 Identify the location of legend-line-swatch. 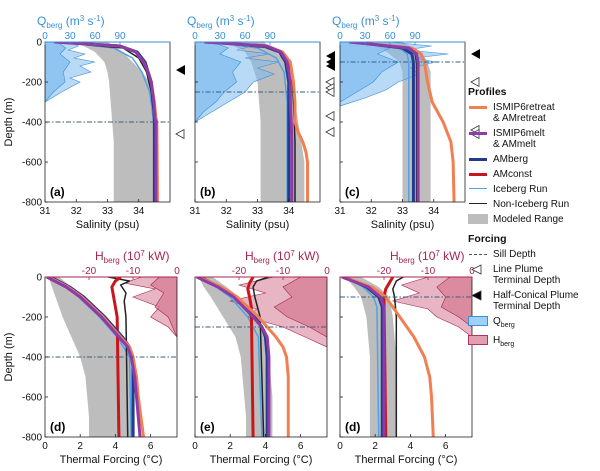
(478, 269).